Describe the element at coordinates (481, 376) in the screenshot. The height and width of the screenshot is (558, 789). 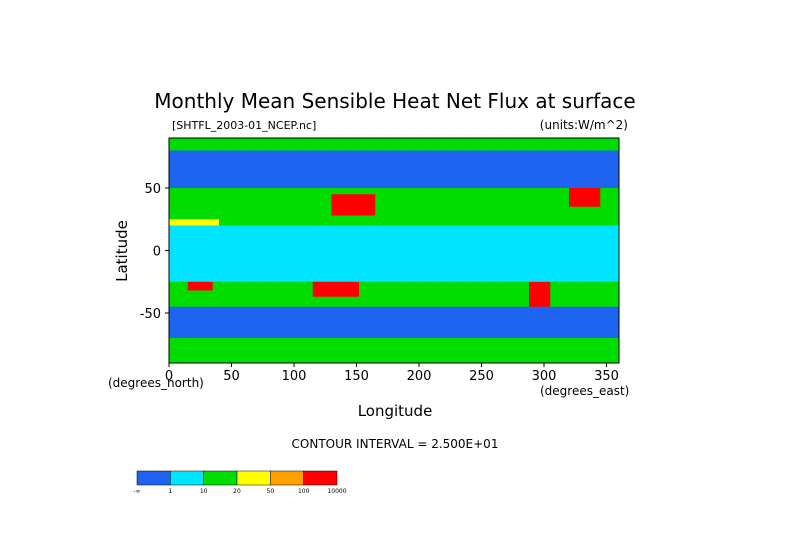
I see `x-tick-label: 250` at that location.